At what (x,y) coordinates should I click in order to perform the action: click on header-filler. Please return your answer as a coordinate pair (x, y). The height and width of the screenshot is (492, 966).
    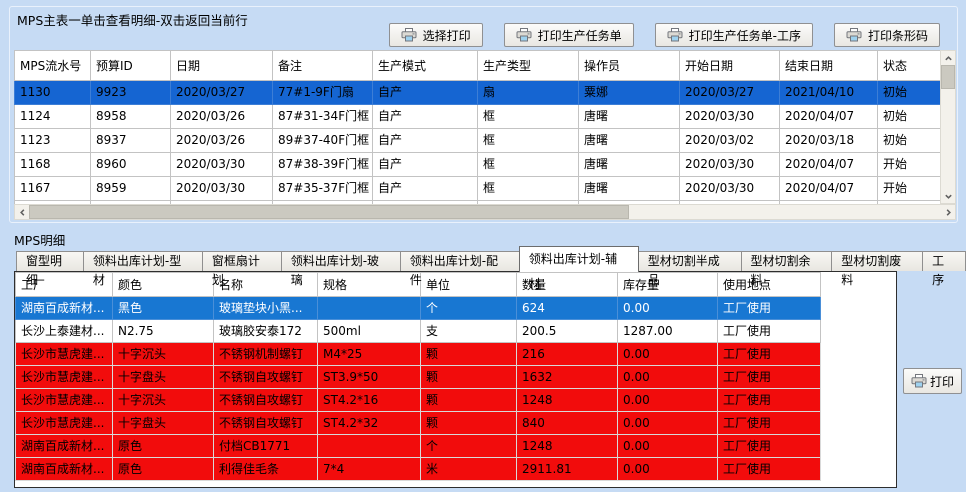
    Looking at the image, I should click on (858, 284).